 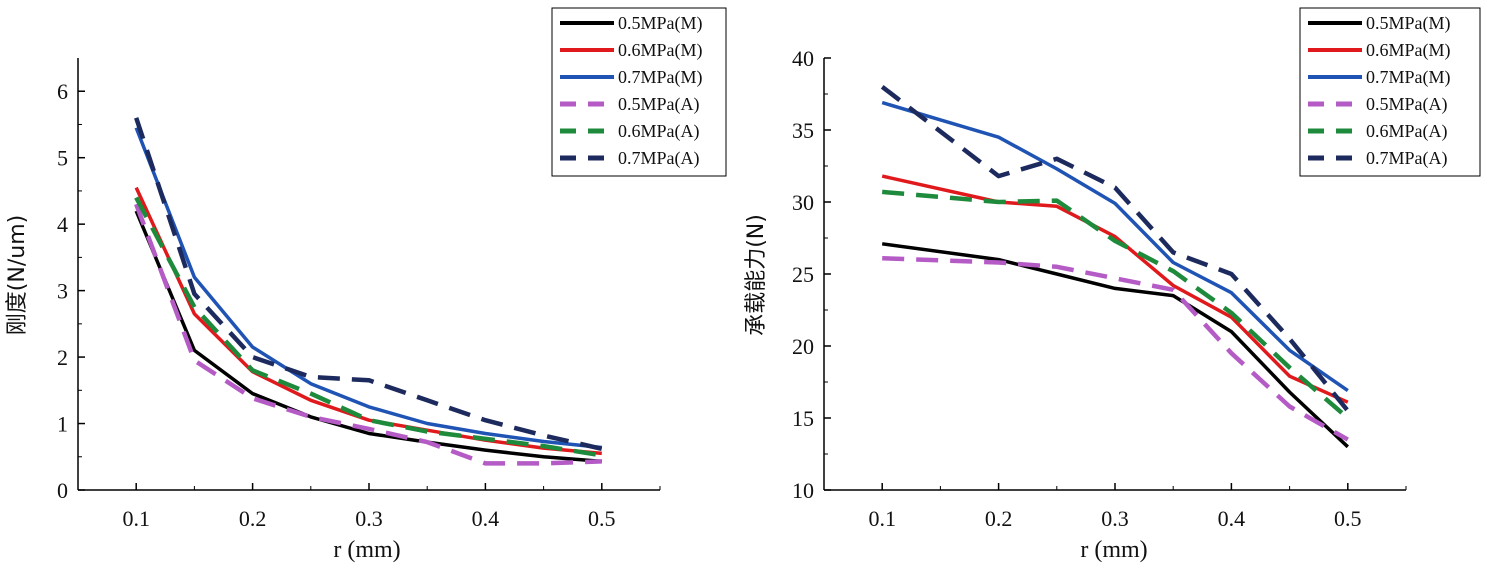 What do you see at coordinates (803, 130) in the screenshot?
I see `y-tick-label: 35` at bounding box center [803, 130].